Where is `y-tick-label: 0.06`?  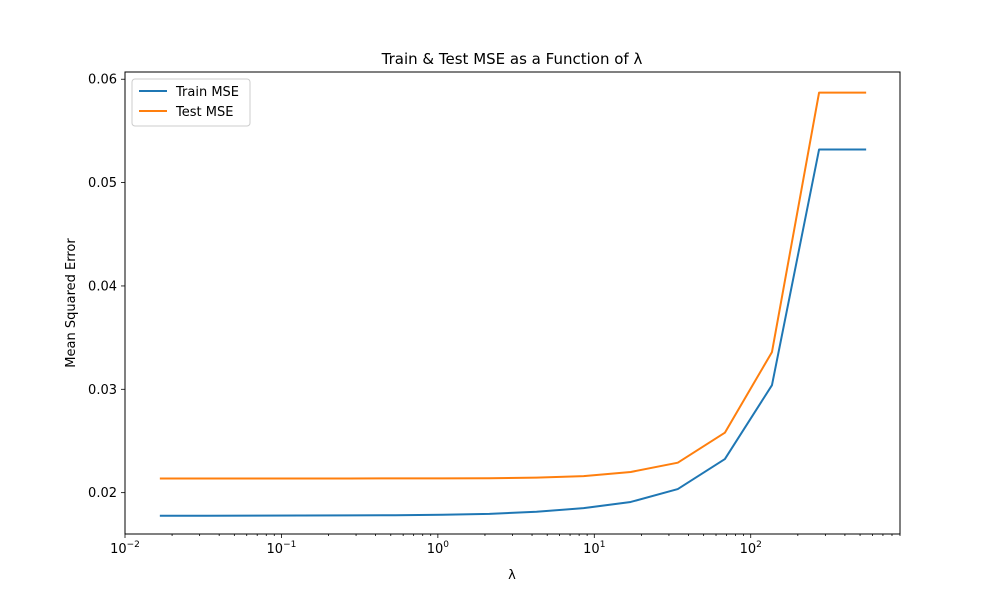
y-tick-label: 0.06 is located at coordinates (102, 80).